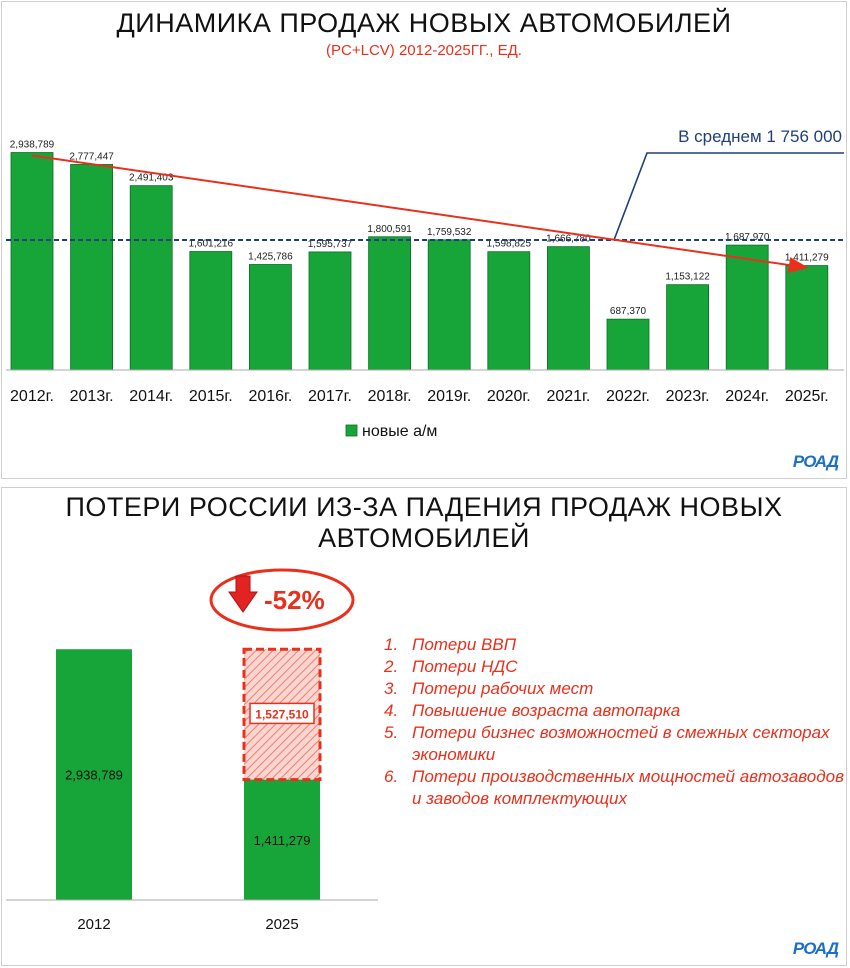 Image resolution: width=850 pixels, height=968 pixels. I want to click on x-tick-label: 2015г., so click(211, 396).